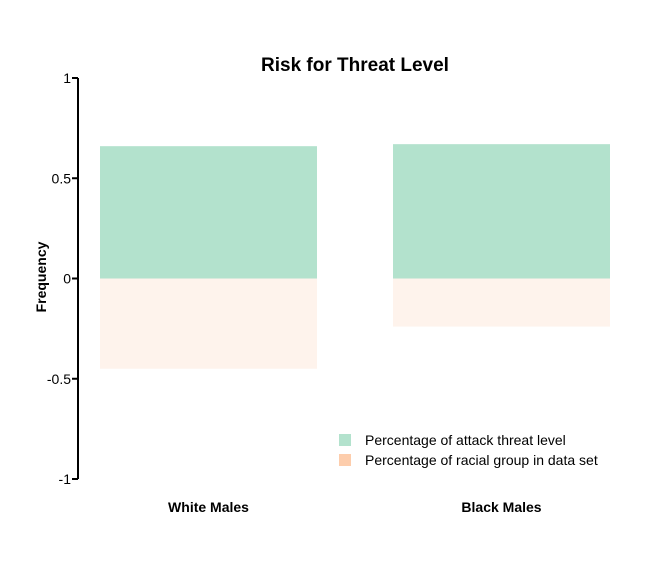 The height and width of the screenshot is (576, 672). Describe the element at coordinates (355, 65) in the screenshot. I see `chart-title: Risk for Threat Level` at that location.